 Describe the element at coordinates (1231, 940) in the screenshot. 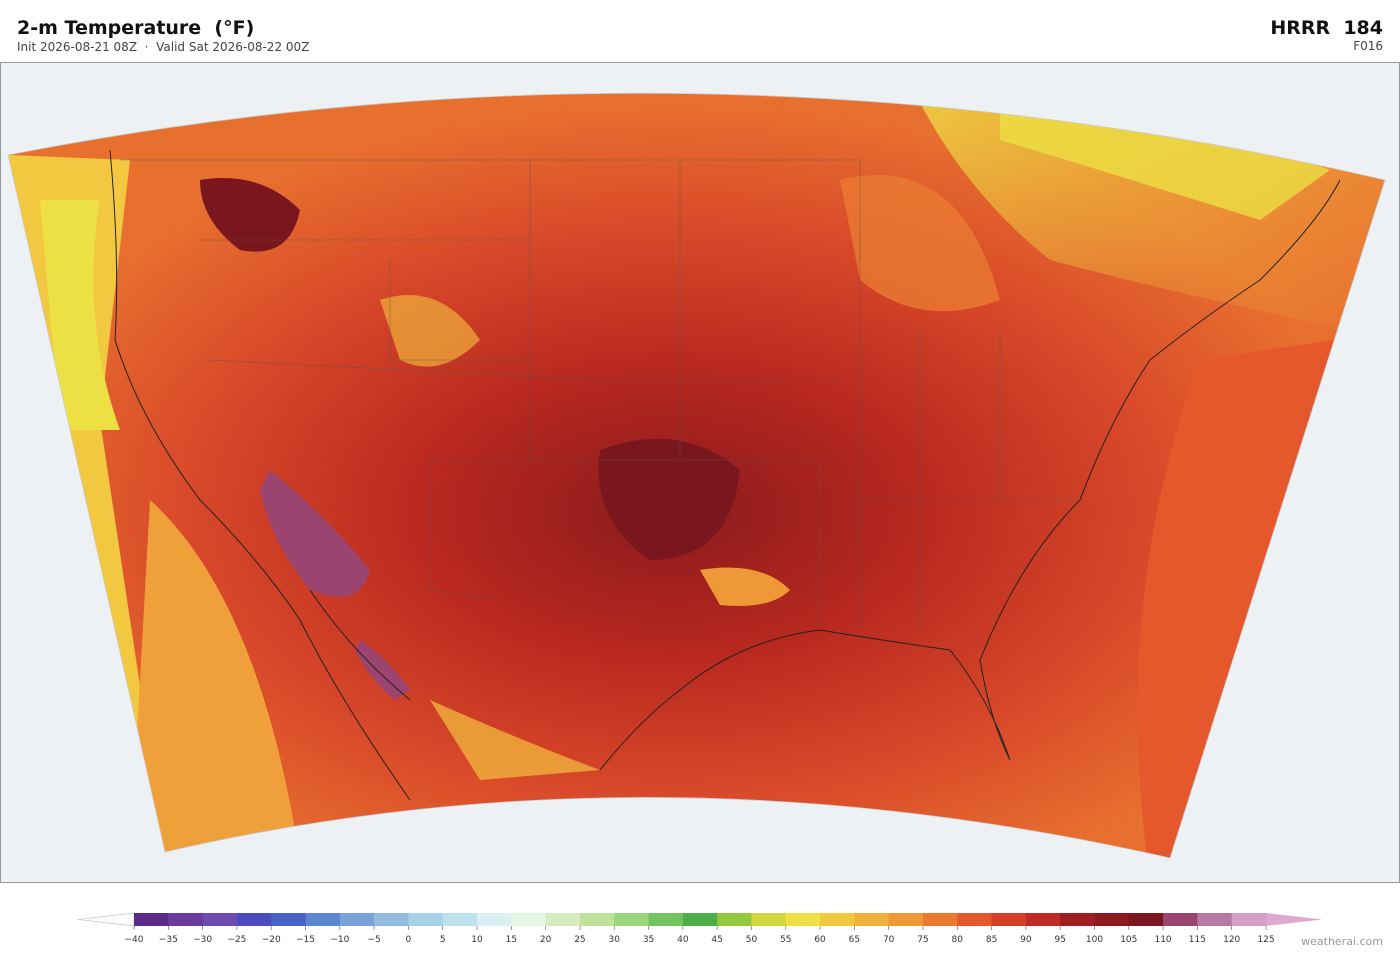

I see `colorbar-tick-label: 120` at that location.